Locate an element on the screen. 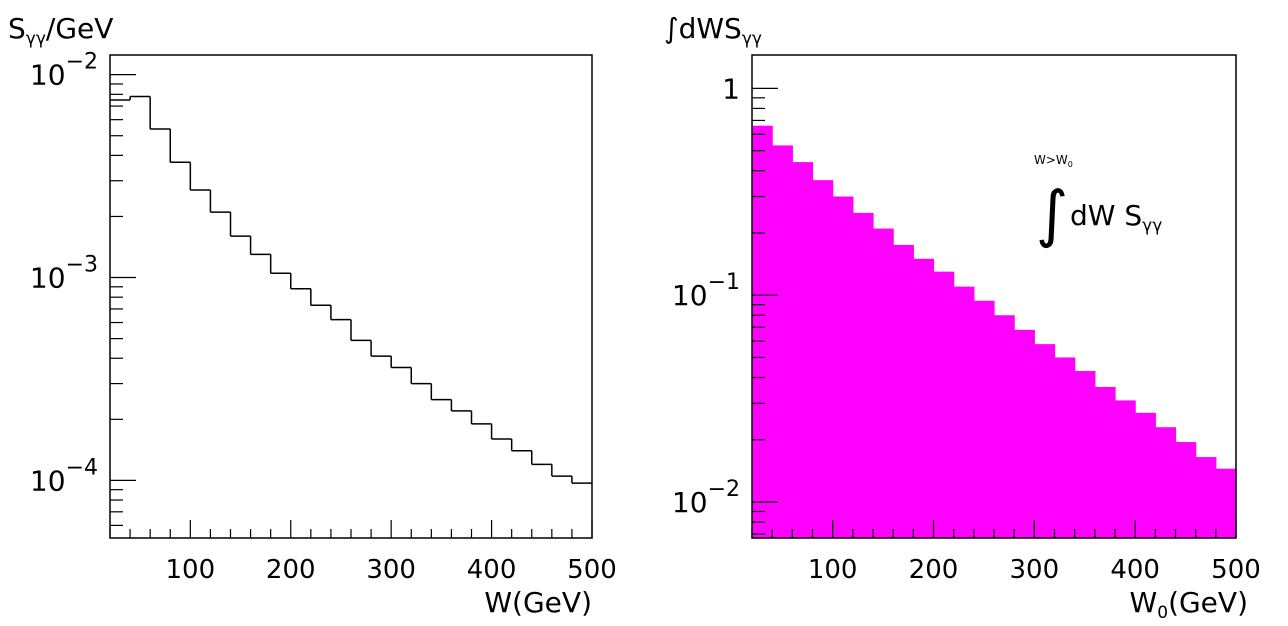 Image resolution: width=1288 pixels, height=626 pixels. right-y-tick-label: 1 is located at coordinates (731, 88).